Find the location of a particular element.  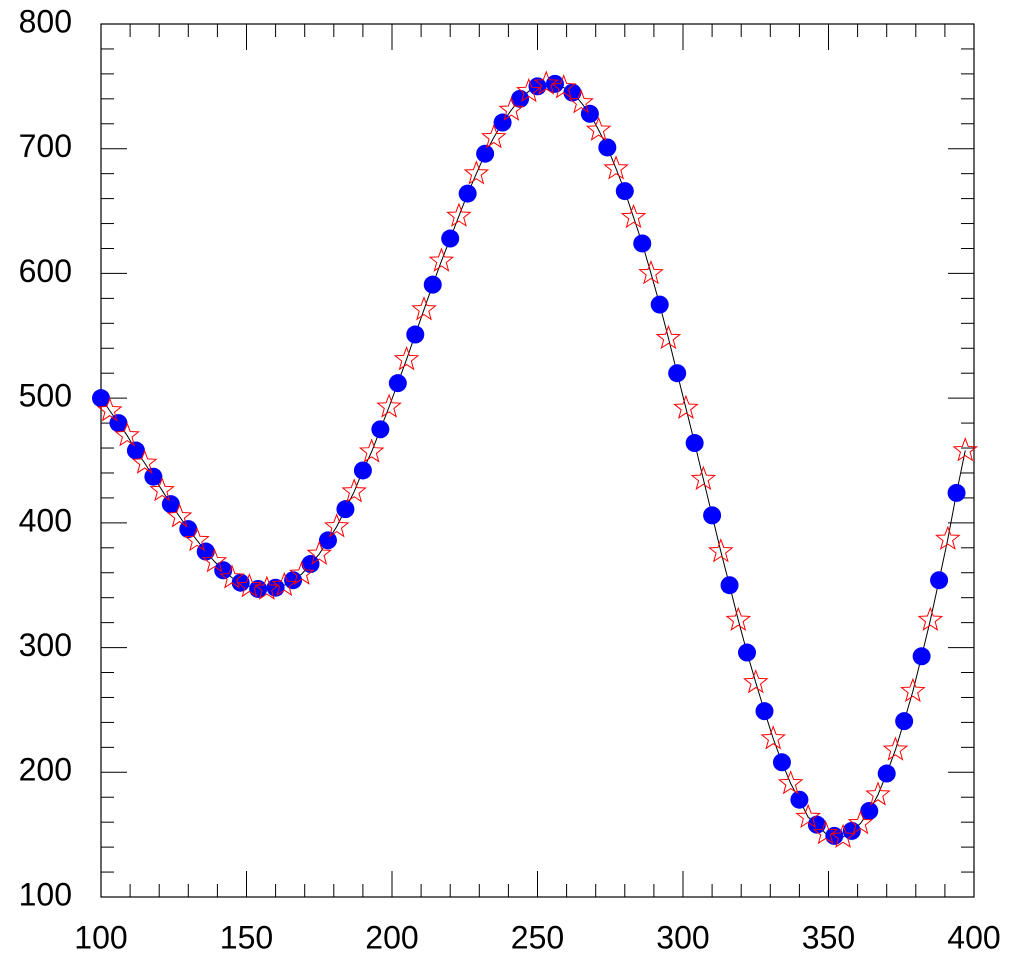

x-tick-label: 300 is located at coordinates (682, 937).